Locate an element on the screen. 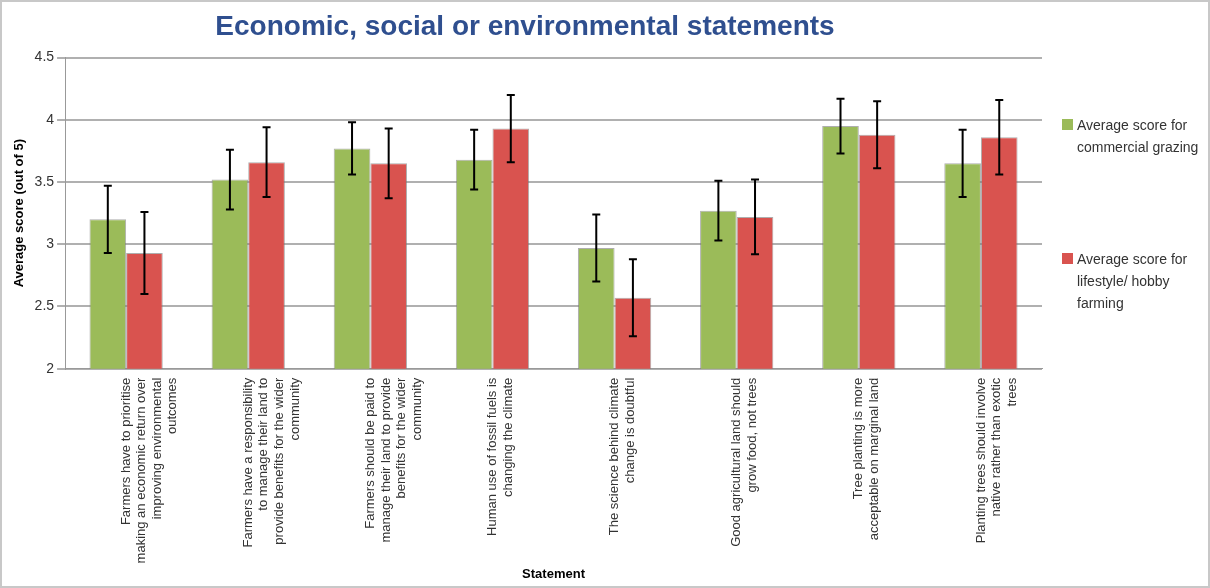  x-tick-label: Farmers have to prioritise making an economic return over improving environmental outcomes is located at coordinates (148, 470).